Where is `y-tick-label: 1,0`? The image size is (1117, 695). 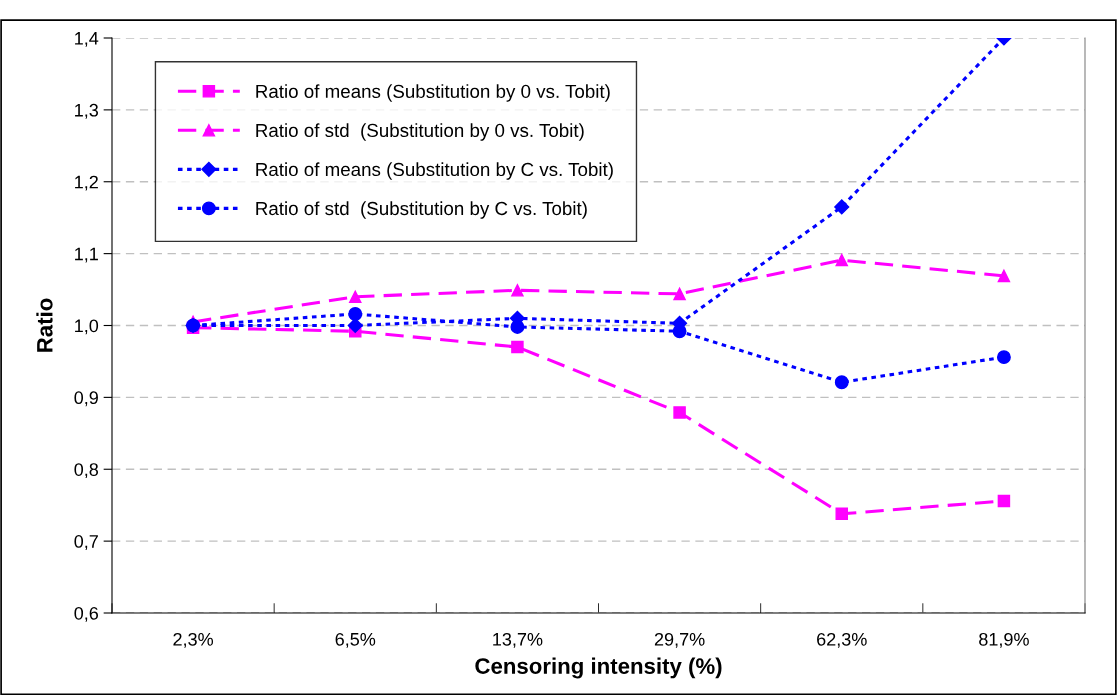 y-tick-label: 1,0 is located at coordinates (87, 327).